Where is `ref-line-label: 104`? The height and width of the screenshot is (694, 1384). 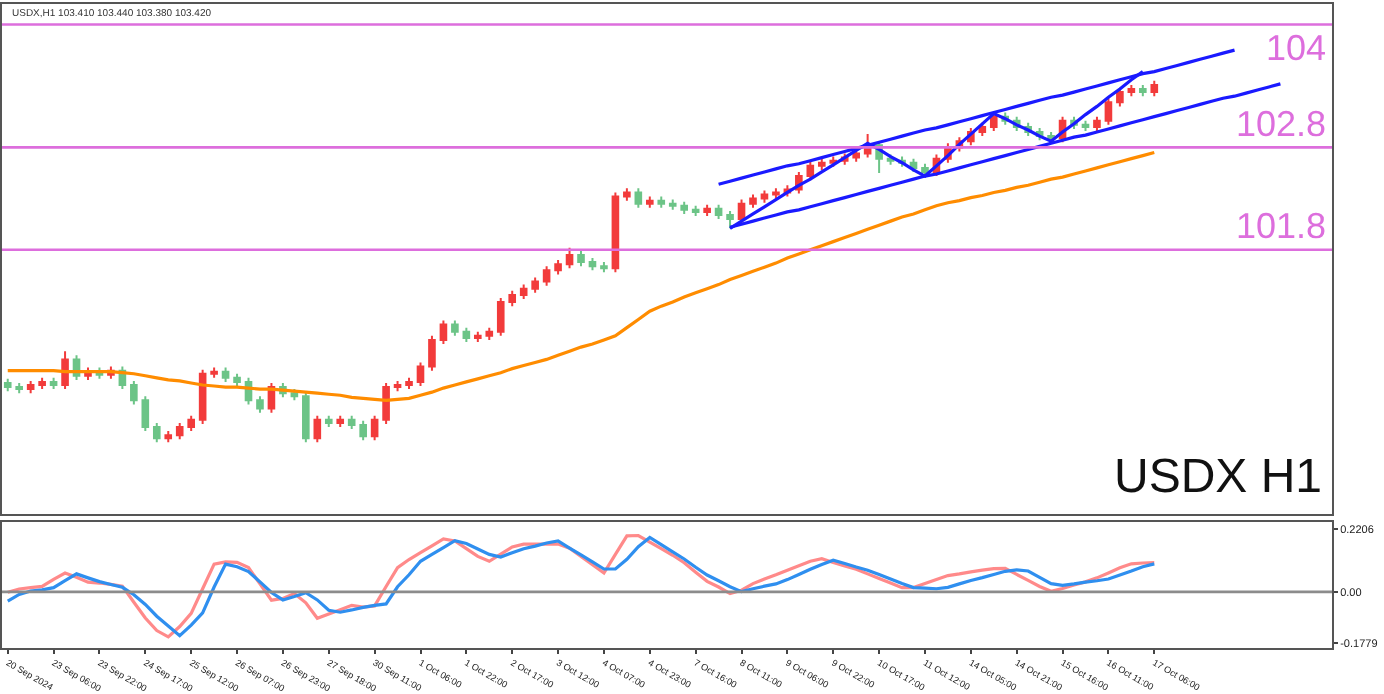 ref-line-label: 104 is located at coordinates (1296, 48).